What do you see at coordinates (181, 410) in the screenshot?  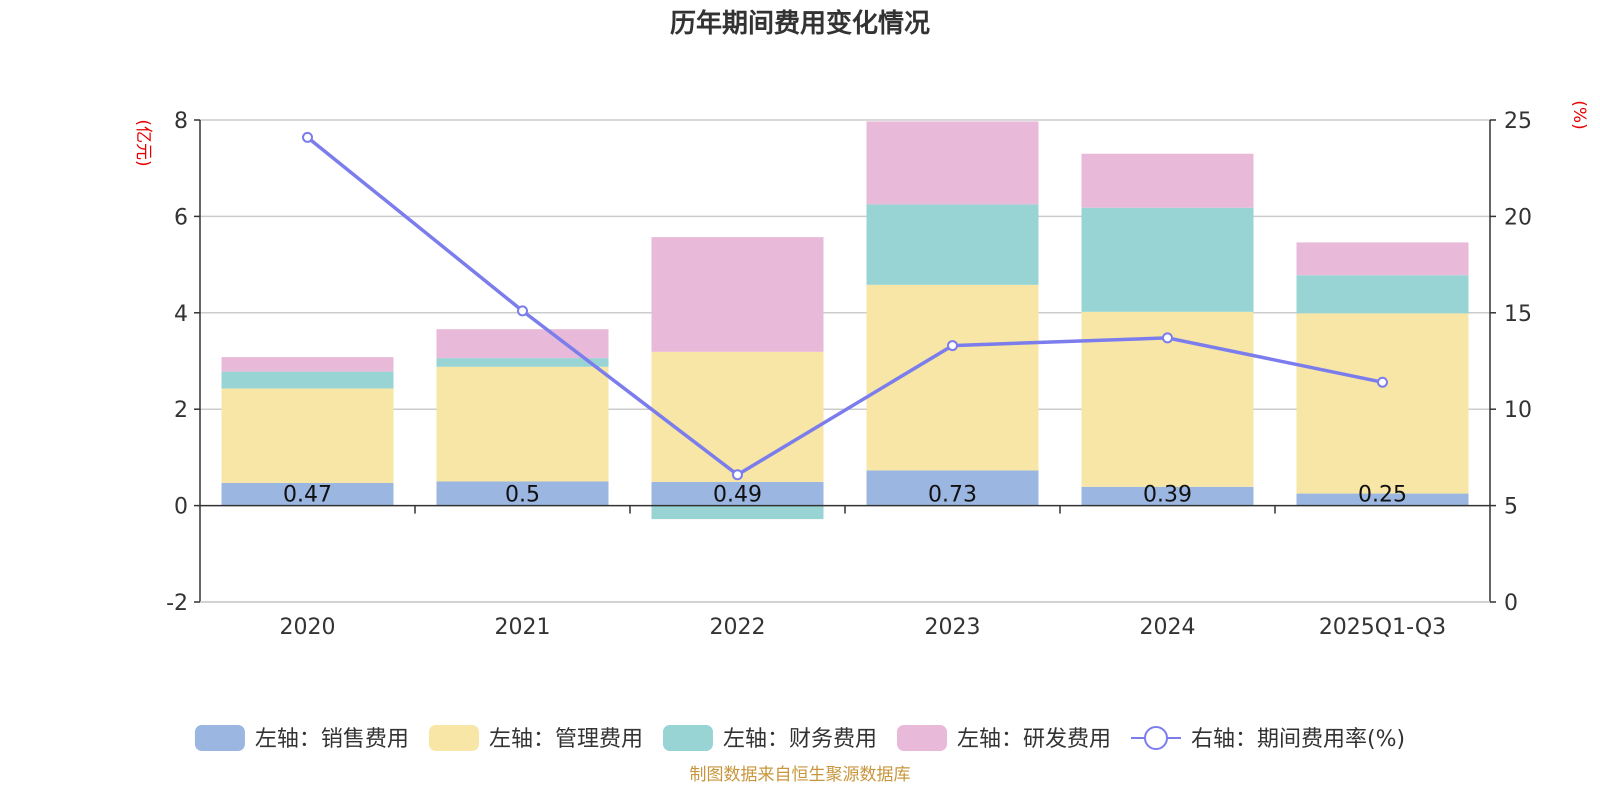 I see `left-tick-label: 2` at bounding box center [181, 410].